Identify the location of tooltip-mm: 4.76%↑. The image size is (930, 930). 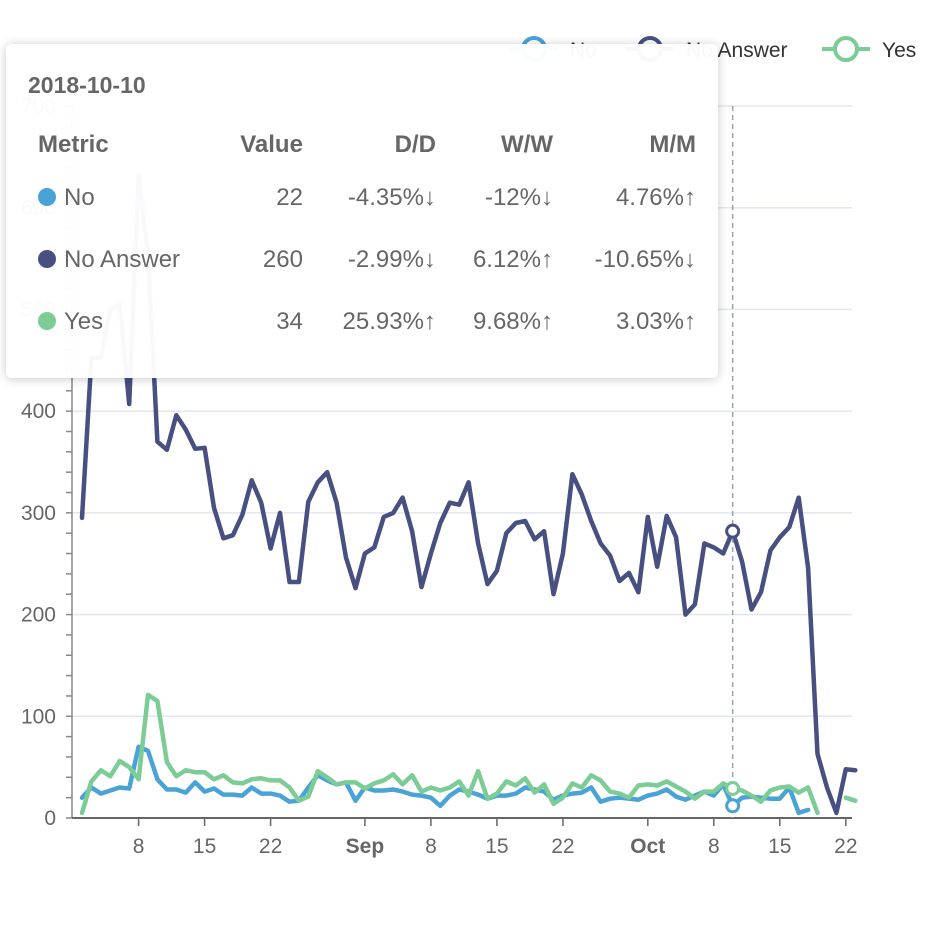
(624, 198).